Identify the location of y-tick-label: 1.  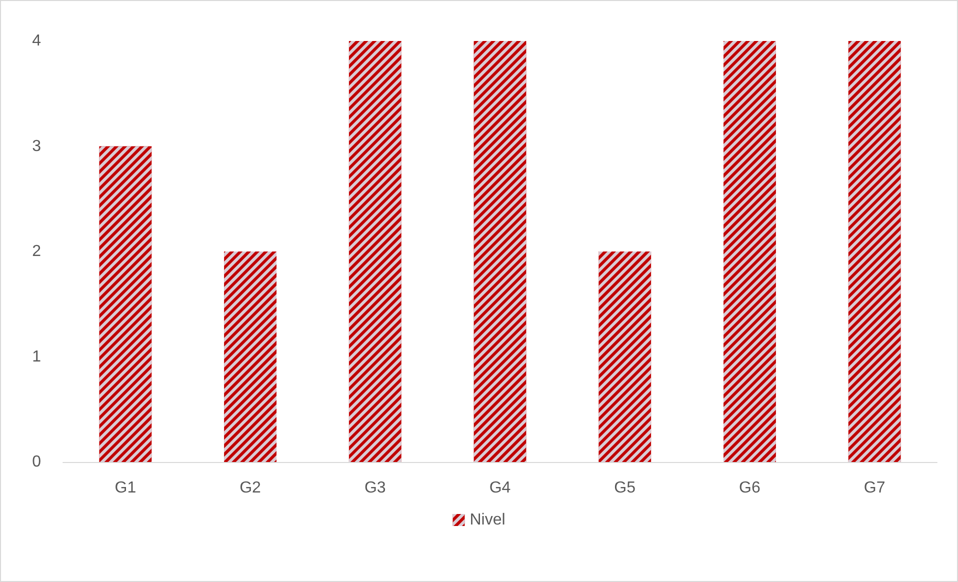
(37, 357).